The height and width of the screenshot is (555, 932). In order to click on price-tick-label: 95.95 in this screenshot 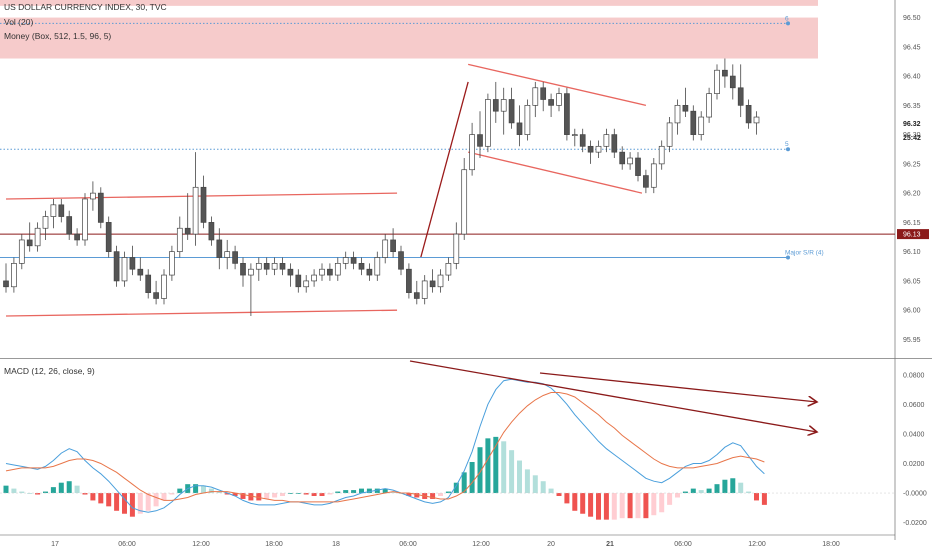, I will do `click(912, 340)`.